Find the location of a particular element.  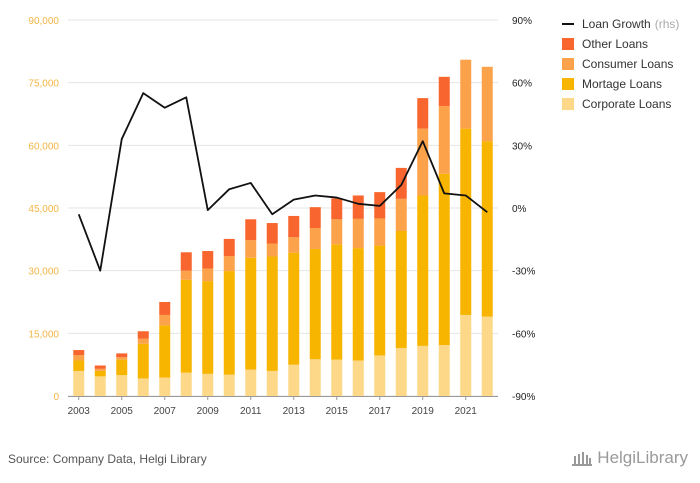

legend-item-other-loans: Other Loans is located at coordinates (620, 44).